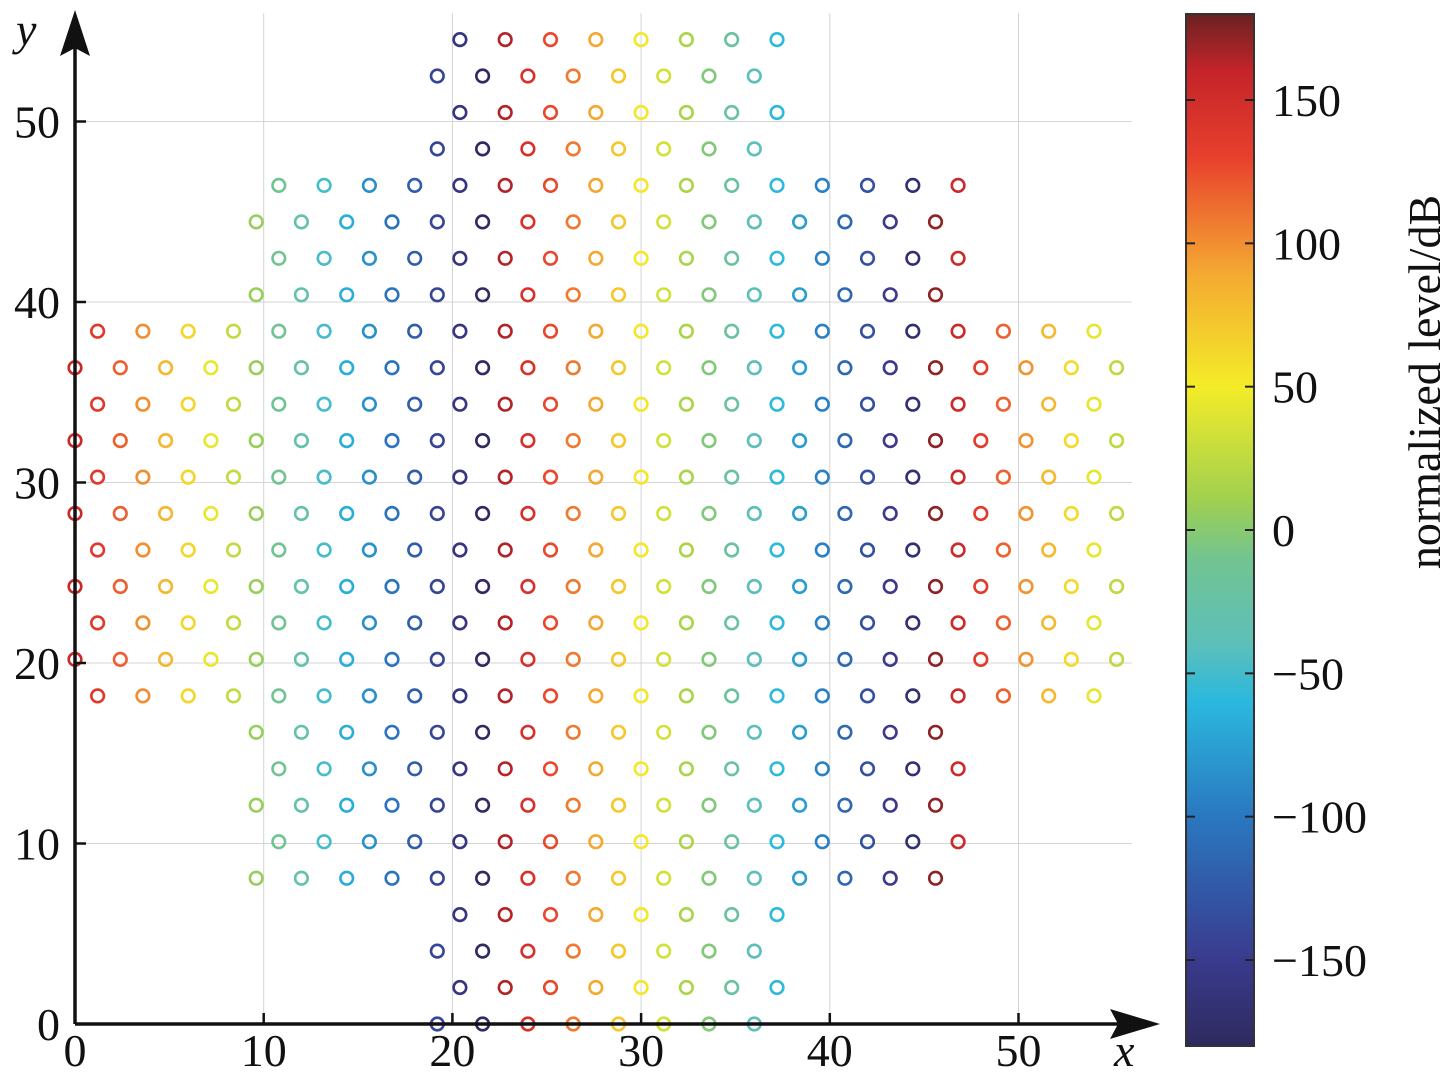  I want to click on x-axis-label: x, so click(1124, 1050).